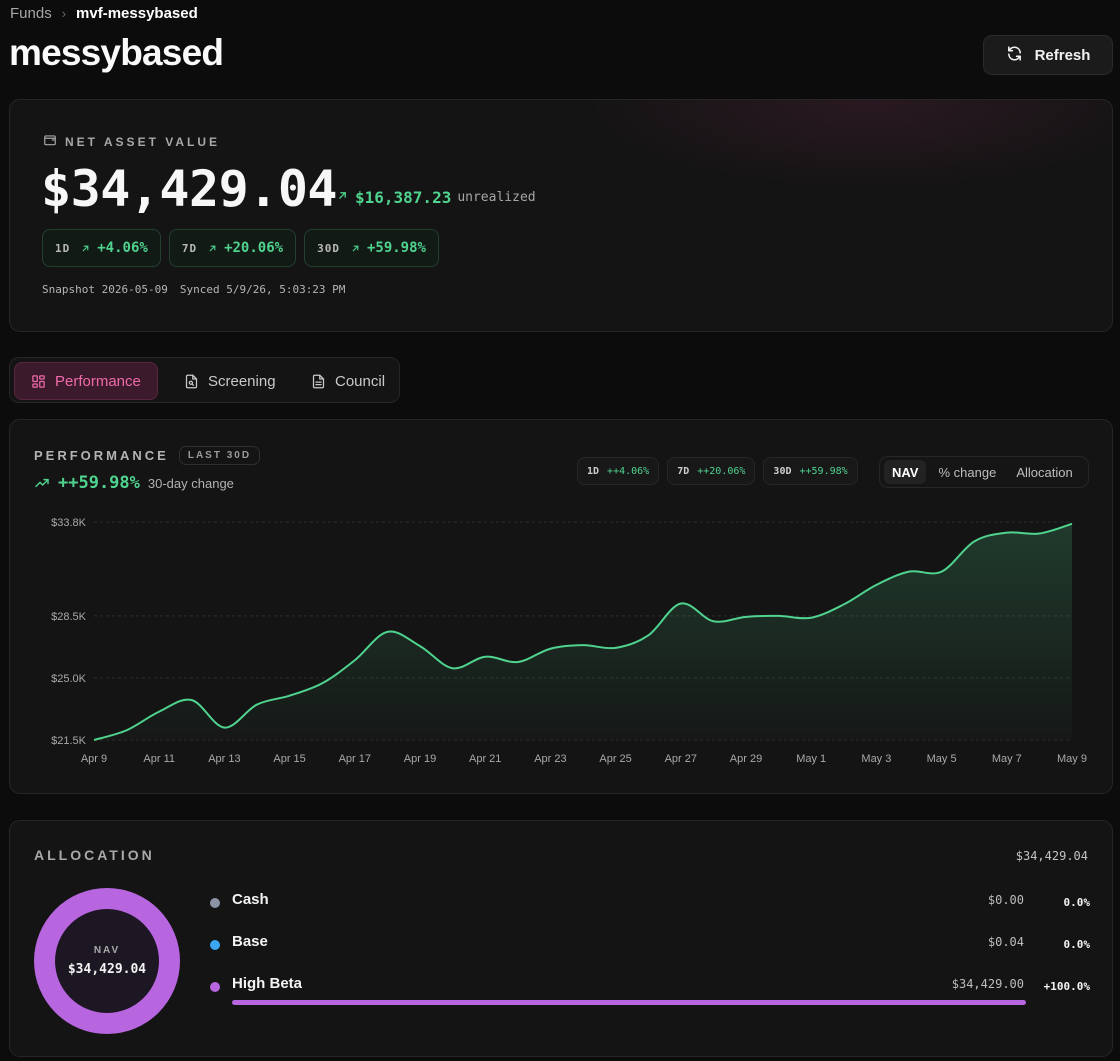 This screenshot has width=1120, height=1061. What do you see at coordinates (134, 289) in the screenshot?
I see `snapshot-date: 2026-05-09` at bounding box center [134, 289].